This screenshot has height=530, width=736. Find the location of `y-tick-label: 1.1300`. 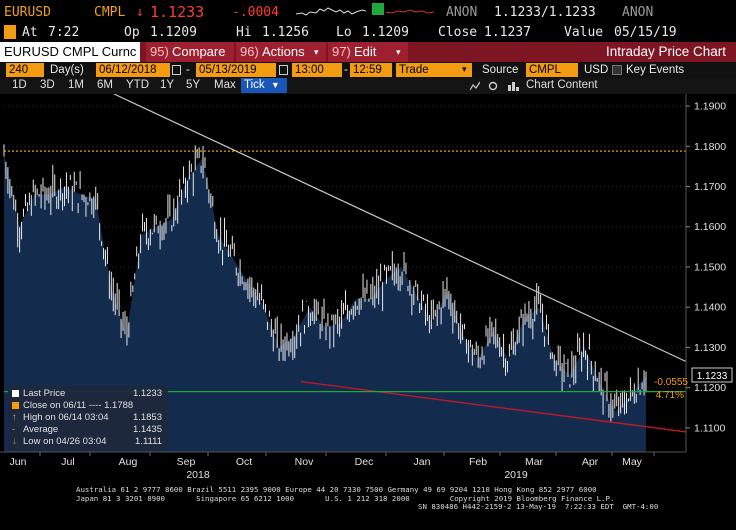

y-tick-label: 1.1300 is located at coordinates (710, 348).